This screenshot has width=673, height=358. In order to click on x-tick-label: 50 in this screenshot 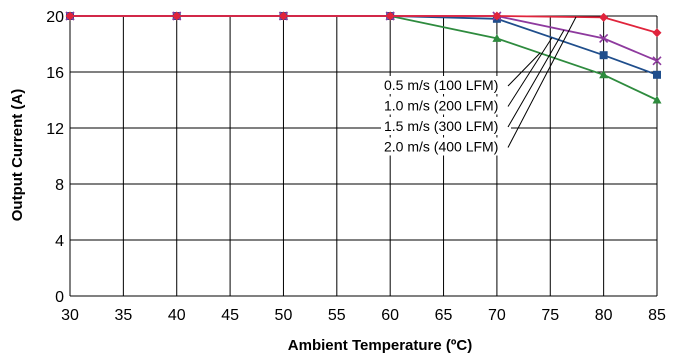, I will do `click(284, 315)`.